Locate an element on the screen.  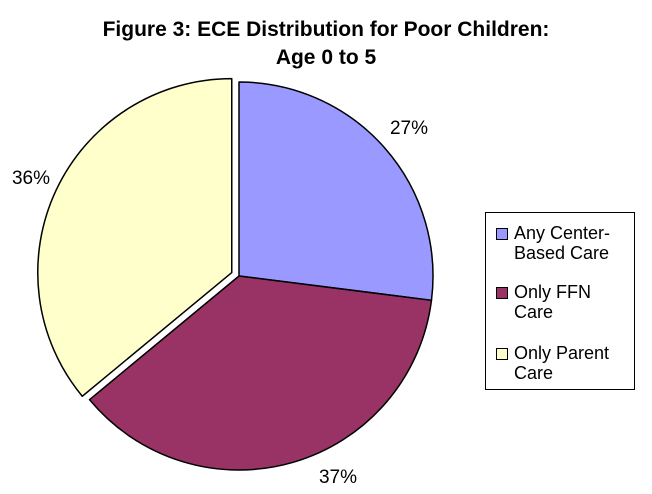
legend-swatch-ffn is located at coordinates (502, 293).